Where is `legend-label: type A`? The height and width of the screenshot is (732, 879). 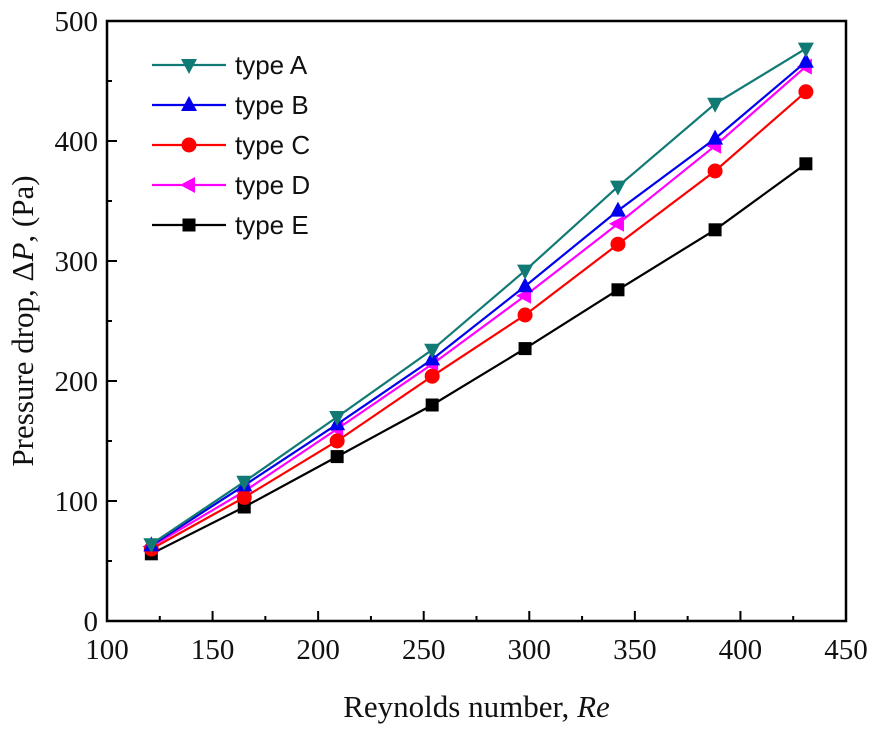 legend-label: type A is located at coordinates (271, 65).